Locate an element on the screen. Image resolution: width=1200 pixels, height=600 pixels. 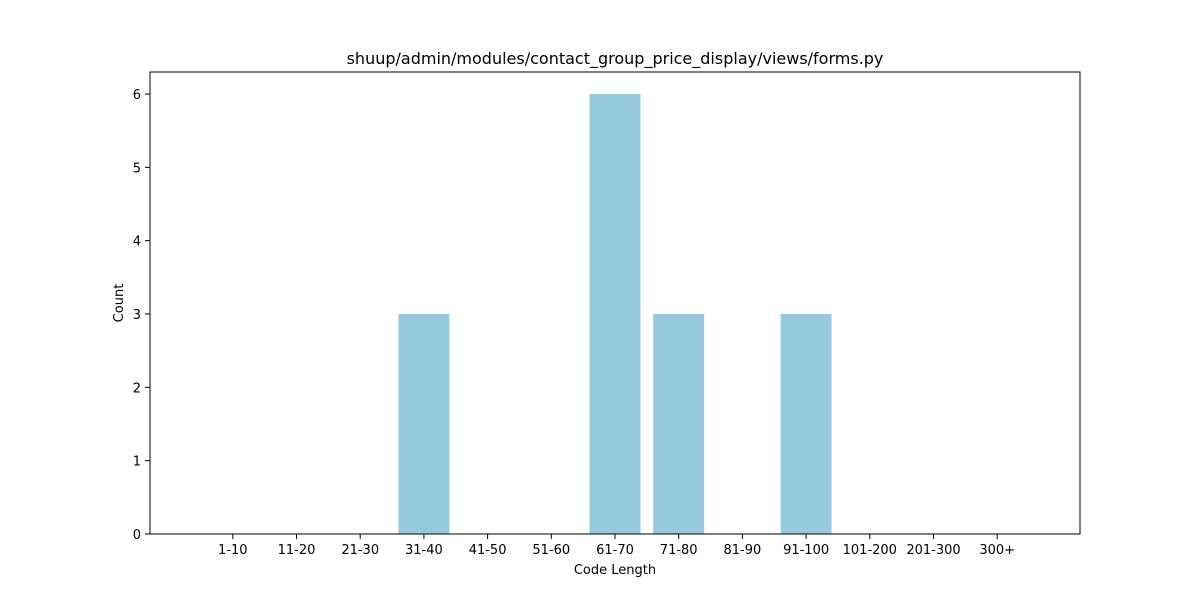
x-tick-label: 81-90 is located at coordinates (743, 550).